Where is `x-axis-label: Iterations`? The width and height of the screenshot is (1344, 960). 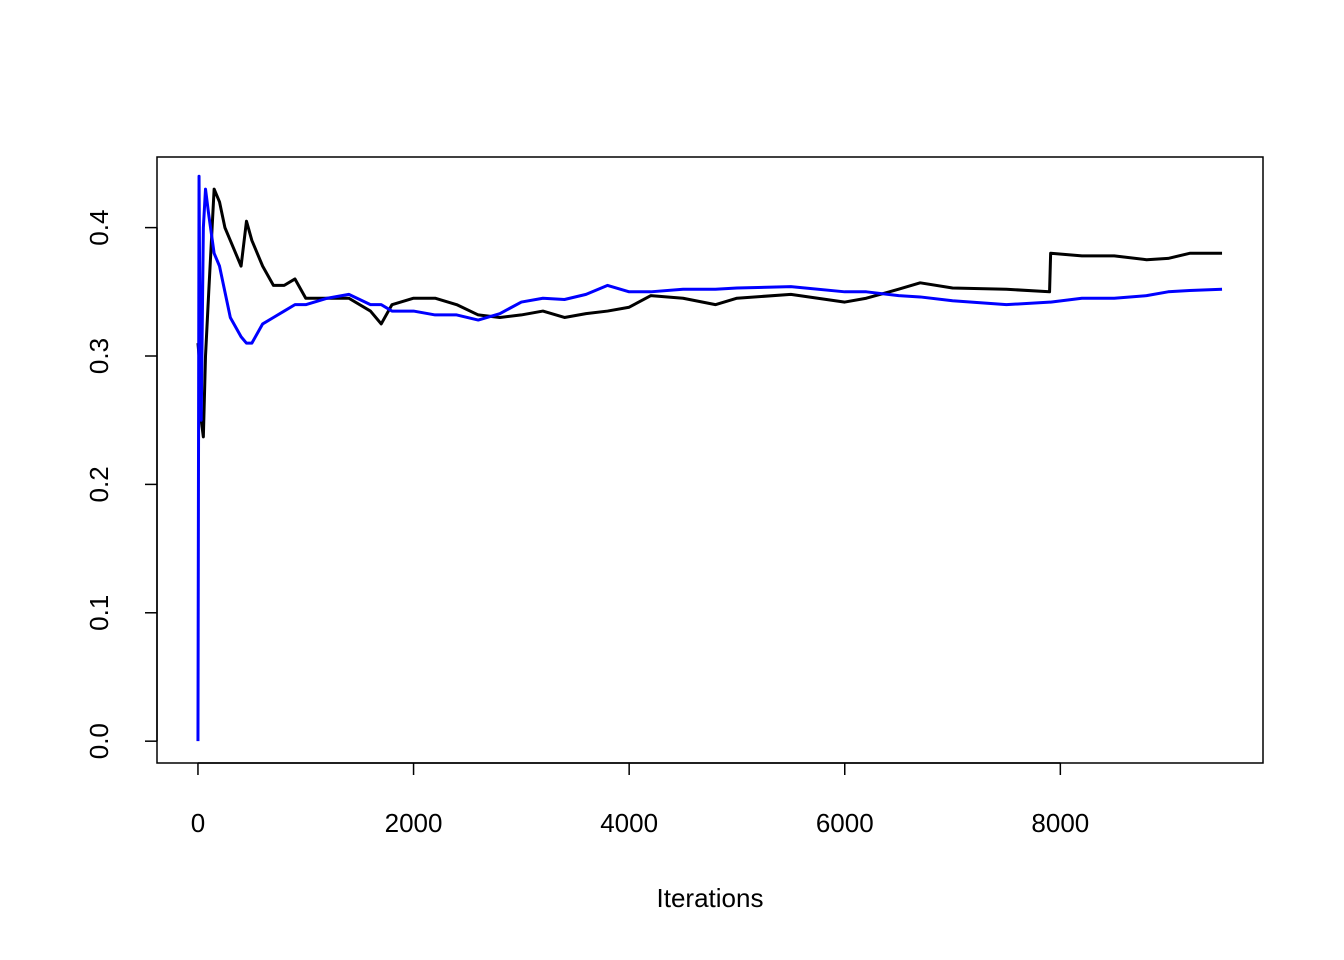
x-axis-label: Iterations is located at coordinates (710, 898).